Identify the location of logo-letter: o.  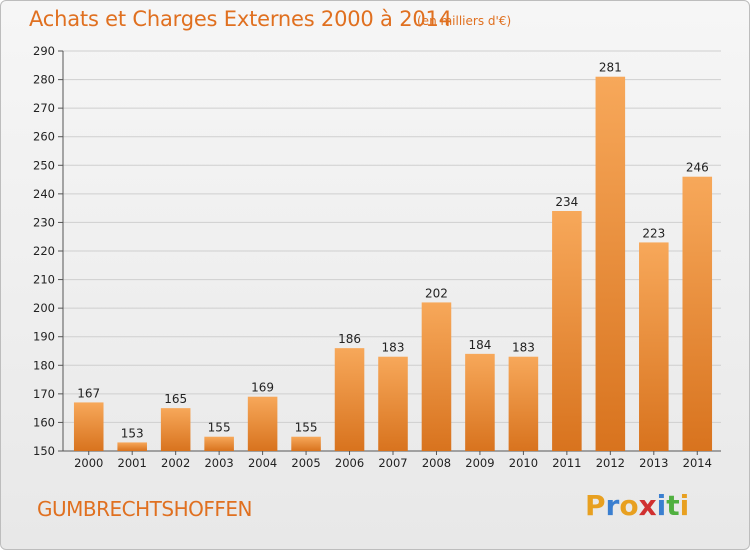
(629, 505).